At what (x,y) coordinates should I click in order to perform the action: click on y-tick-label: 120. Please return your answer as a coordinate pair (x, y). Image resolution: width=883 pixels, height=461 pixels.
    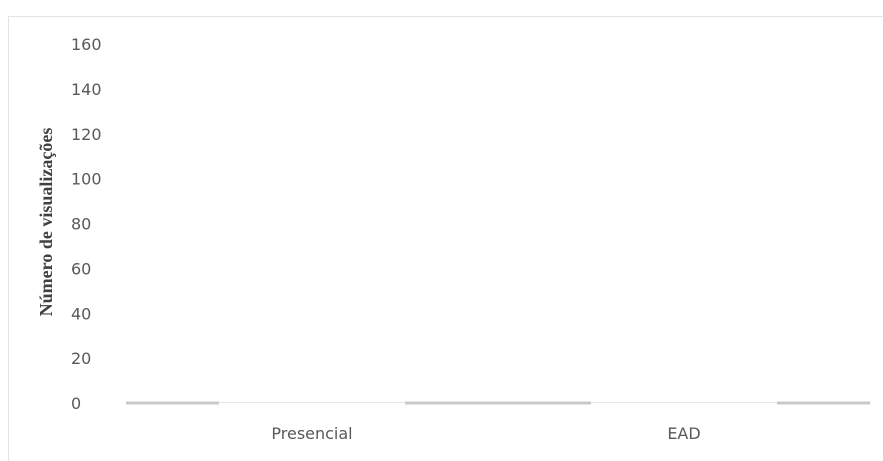
    Looking at the image, I should click on (86, 134).